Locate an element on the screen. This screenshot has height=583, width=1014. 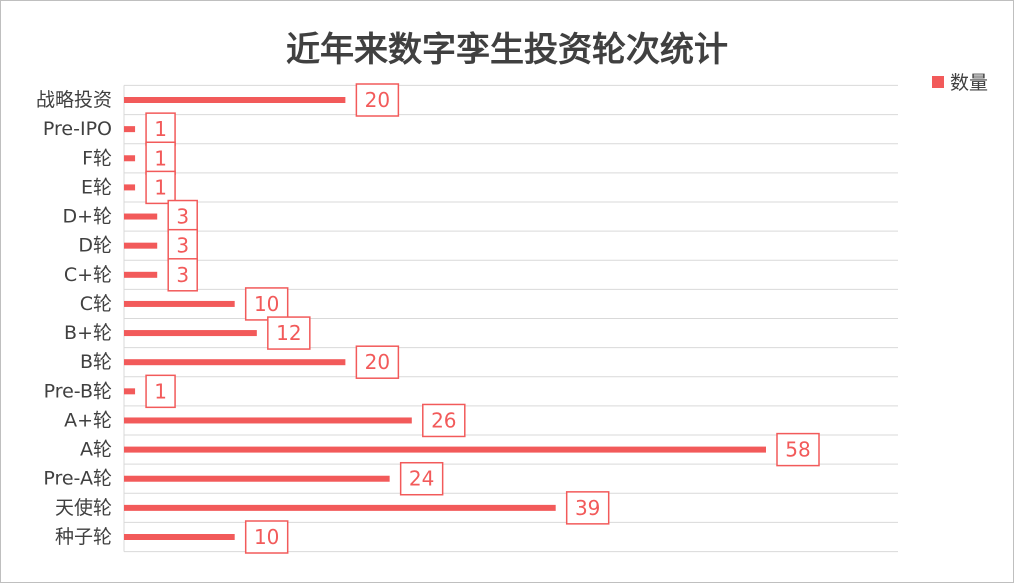
category-label: A+轮 is located at coordinates (88, 420).